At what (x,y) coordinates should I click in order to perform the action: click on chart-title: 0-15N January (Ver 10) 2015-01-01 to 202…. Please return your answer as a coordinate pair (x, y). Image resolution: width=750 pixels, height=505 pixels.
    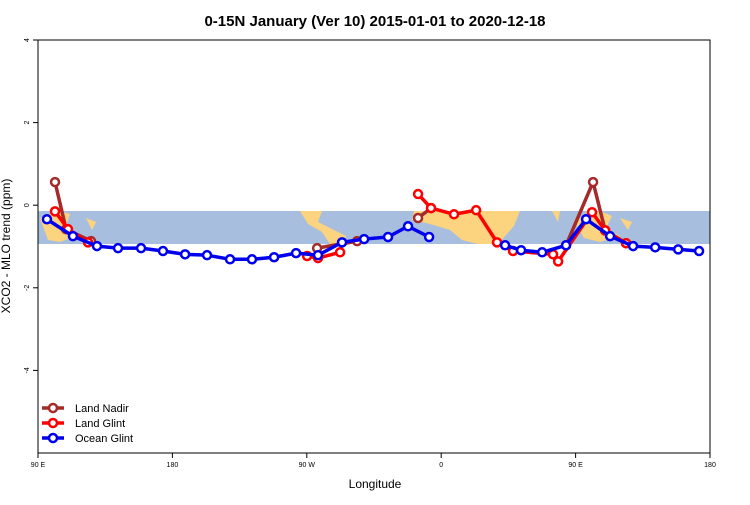
    Looking at the image, I should click on (374, 21).